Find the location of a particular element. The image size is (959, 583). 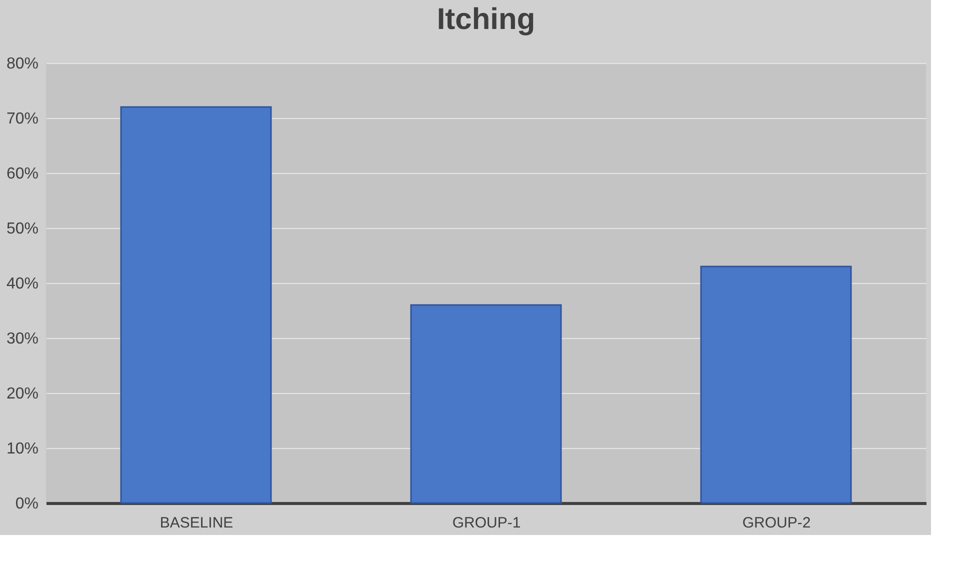

y-tick-label: 30% is located at coordinates (22, 339).